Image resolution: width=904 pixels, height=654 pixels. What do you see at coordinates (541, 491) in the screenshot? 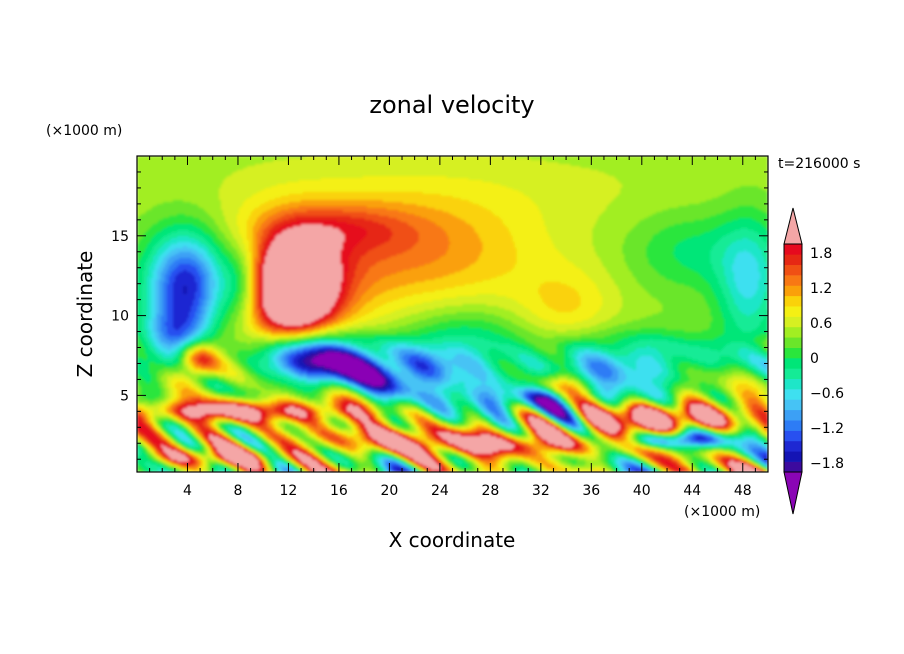
I see `x-tick-label: 32` at bounding box center [541, 491].